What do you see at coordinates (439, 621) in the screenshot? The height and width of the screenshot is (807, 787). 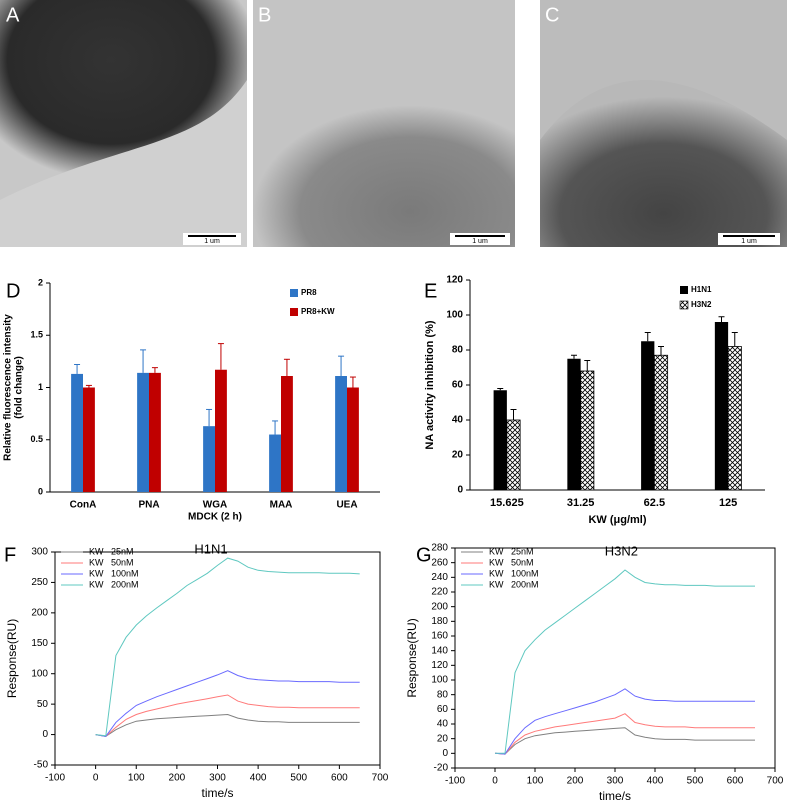 I see `y-tick-label: 180` at bounding box center [439, 621].